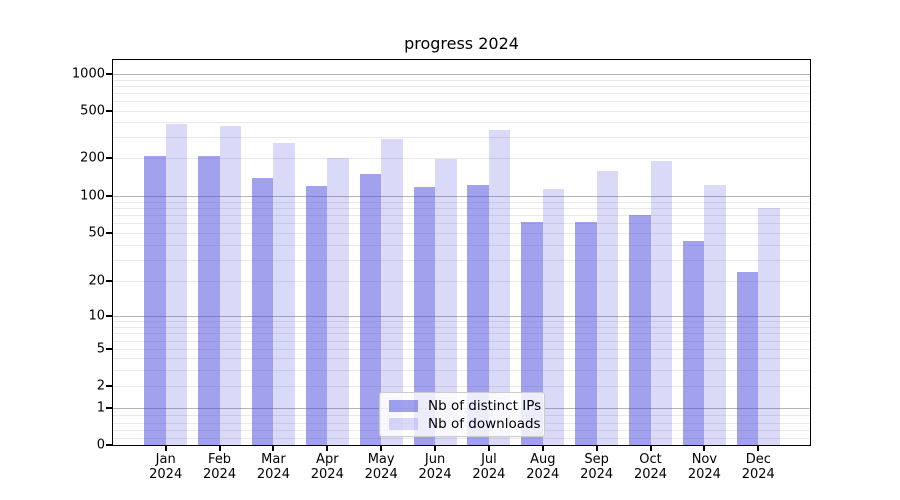 Image resolution: width=900 pixels, height=500 pixels. Describe the element at coordinates (478, 314) in the screenshot. I see `bar-nb-of-distinct-ips-jul` at that location.